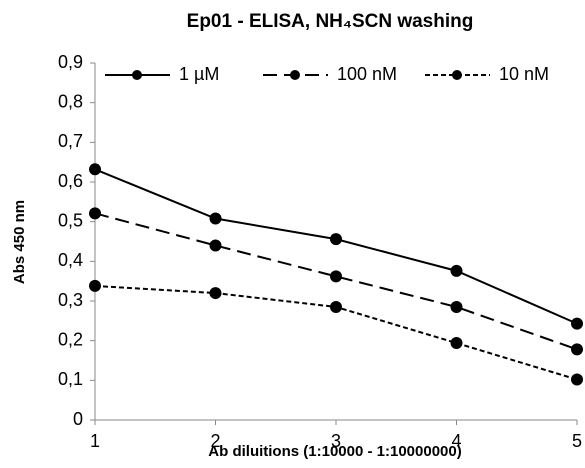 The width and height of the screenshot is (585, 468). I want to click on y-tick-label: 0,1, so click(70, 379).